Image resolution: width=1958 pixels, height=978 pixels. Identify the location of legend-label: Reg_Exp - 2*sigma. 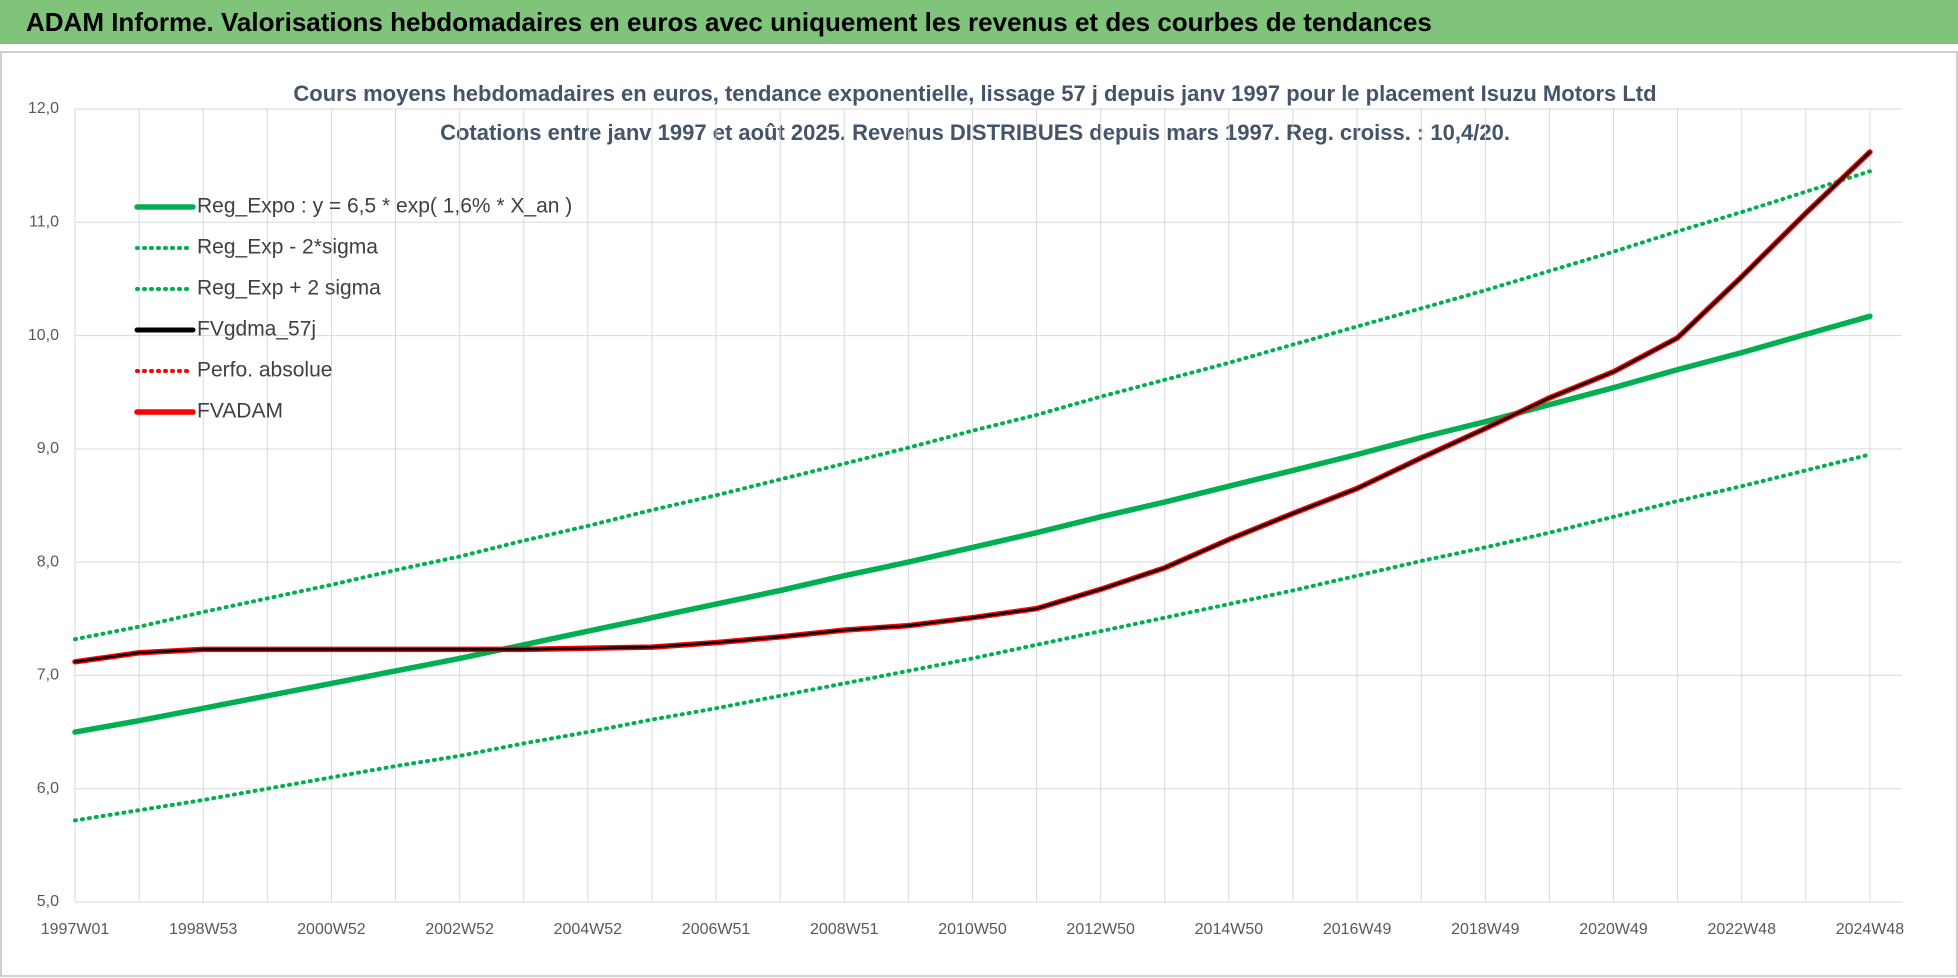
(287, 247).